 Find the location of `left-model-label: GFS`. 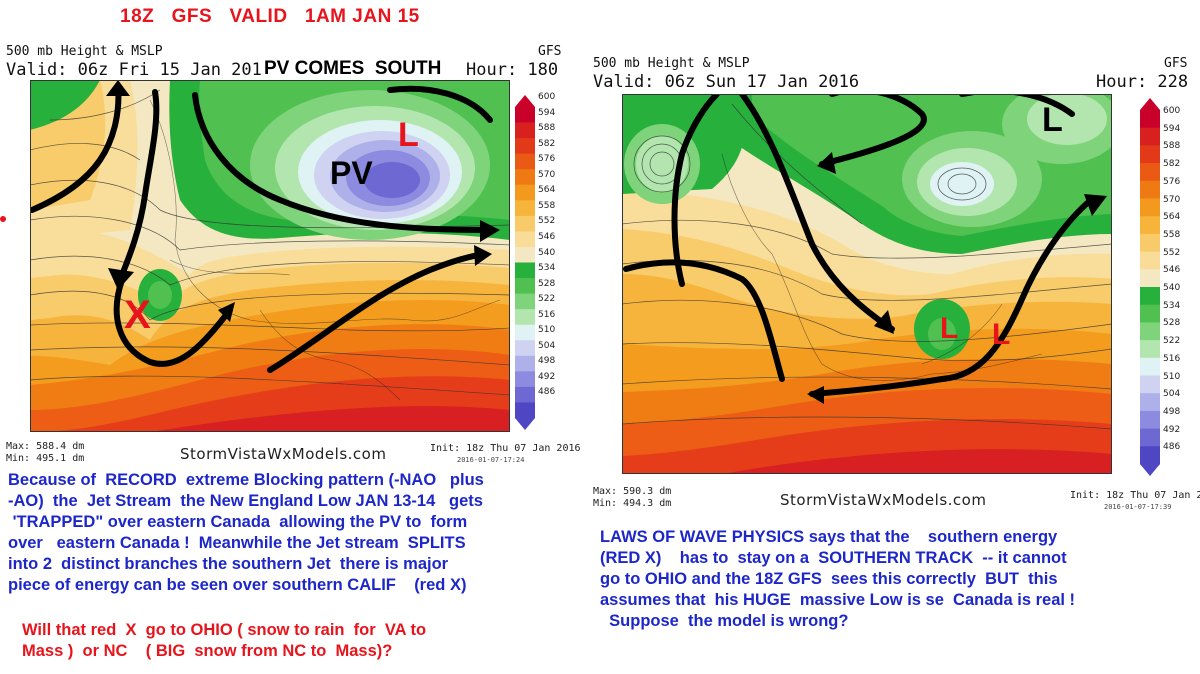

left-model-label: GFS is located at coordinates (550, 51).